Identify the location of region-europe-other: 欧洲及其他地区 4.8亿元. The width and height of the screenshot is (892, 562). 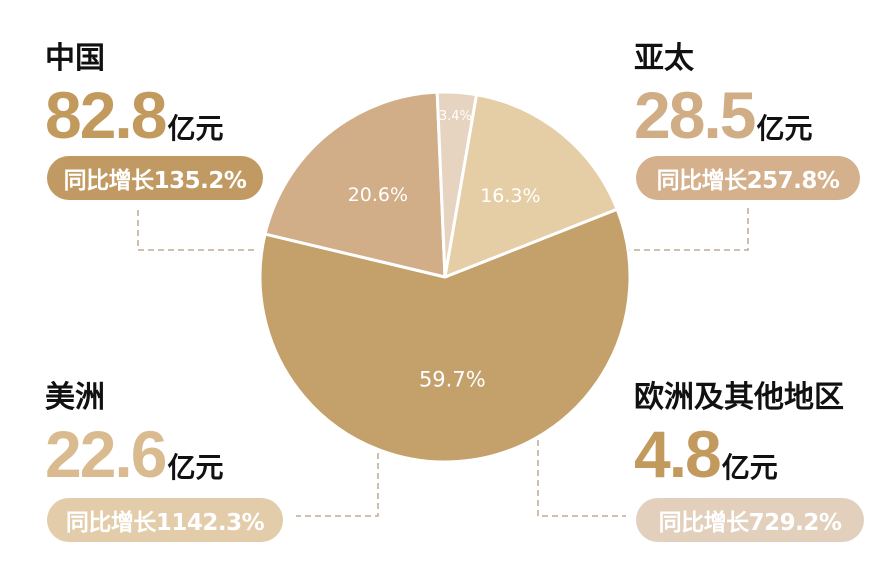
(739, 434).